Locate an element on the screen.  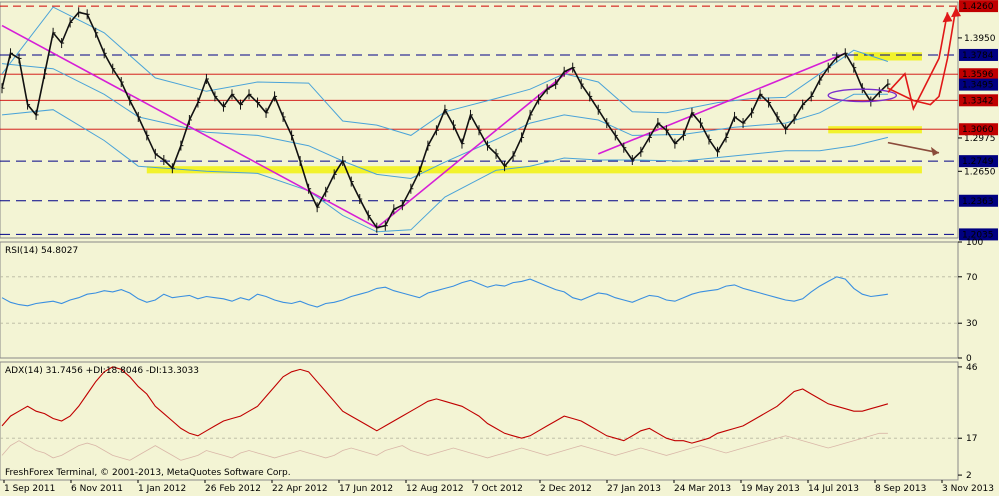
level-box-label-1: 1.3784 is located at coordinates (978, 56).